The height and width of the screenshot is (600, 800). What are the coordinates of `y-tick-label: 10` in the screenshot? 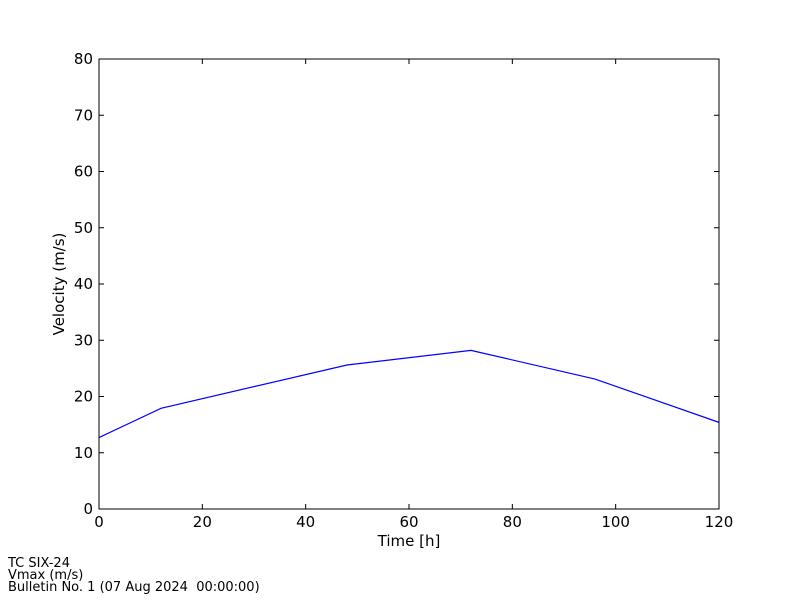 It's located at (83, 453).